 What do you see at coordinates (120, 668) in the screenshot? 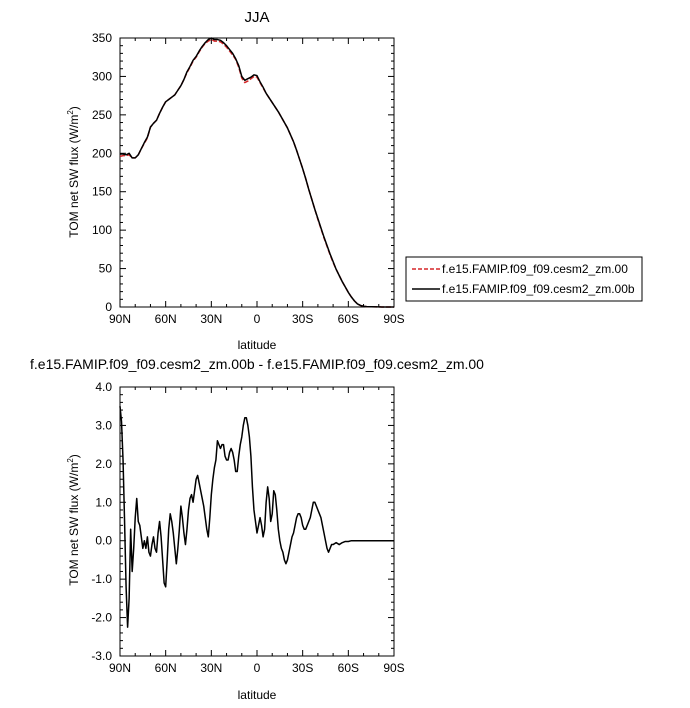
I see `bottom-x-tick-label: 90N` at bounding box center [120, 668].